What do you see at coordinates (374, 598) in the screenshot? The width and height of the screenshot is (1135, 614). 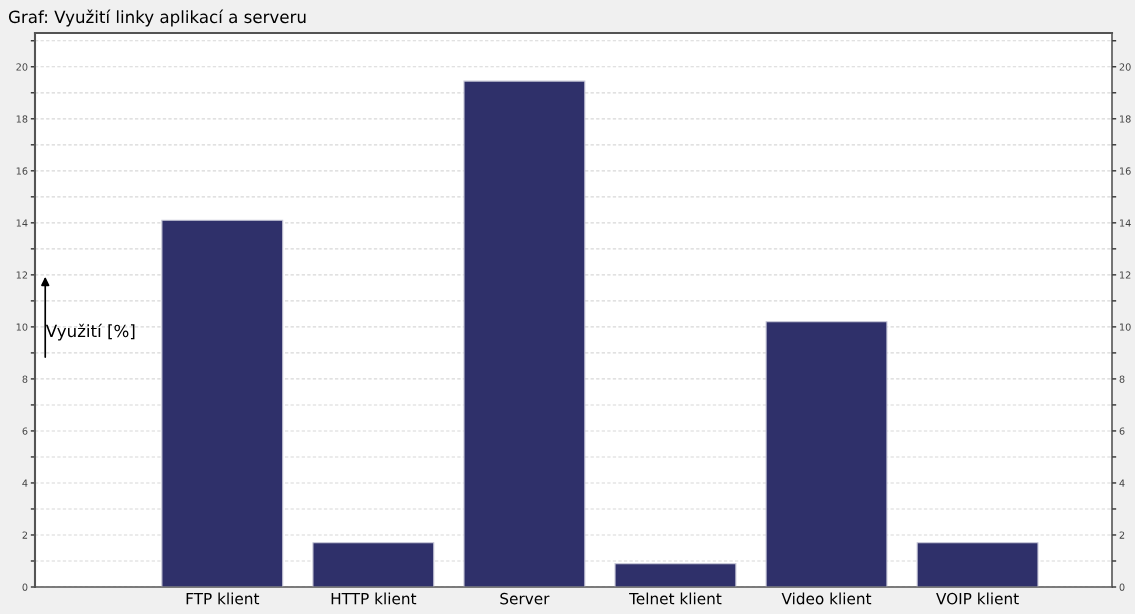 I see `x-tick-label: HTTP klient` at bounding box center [374, 598].